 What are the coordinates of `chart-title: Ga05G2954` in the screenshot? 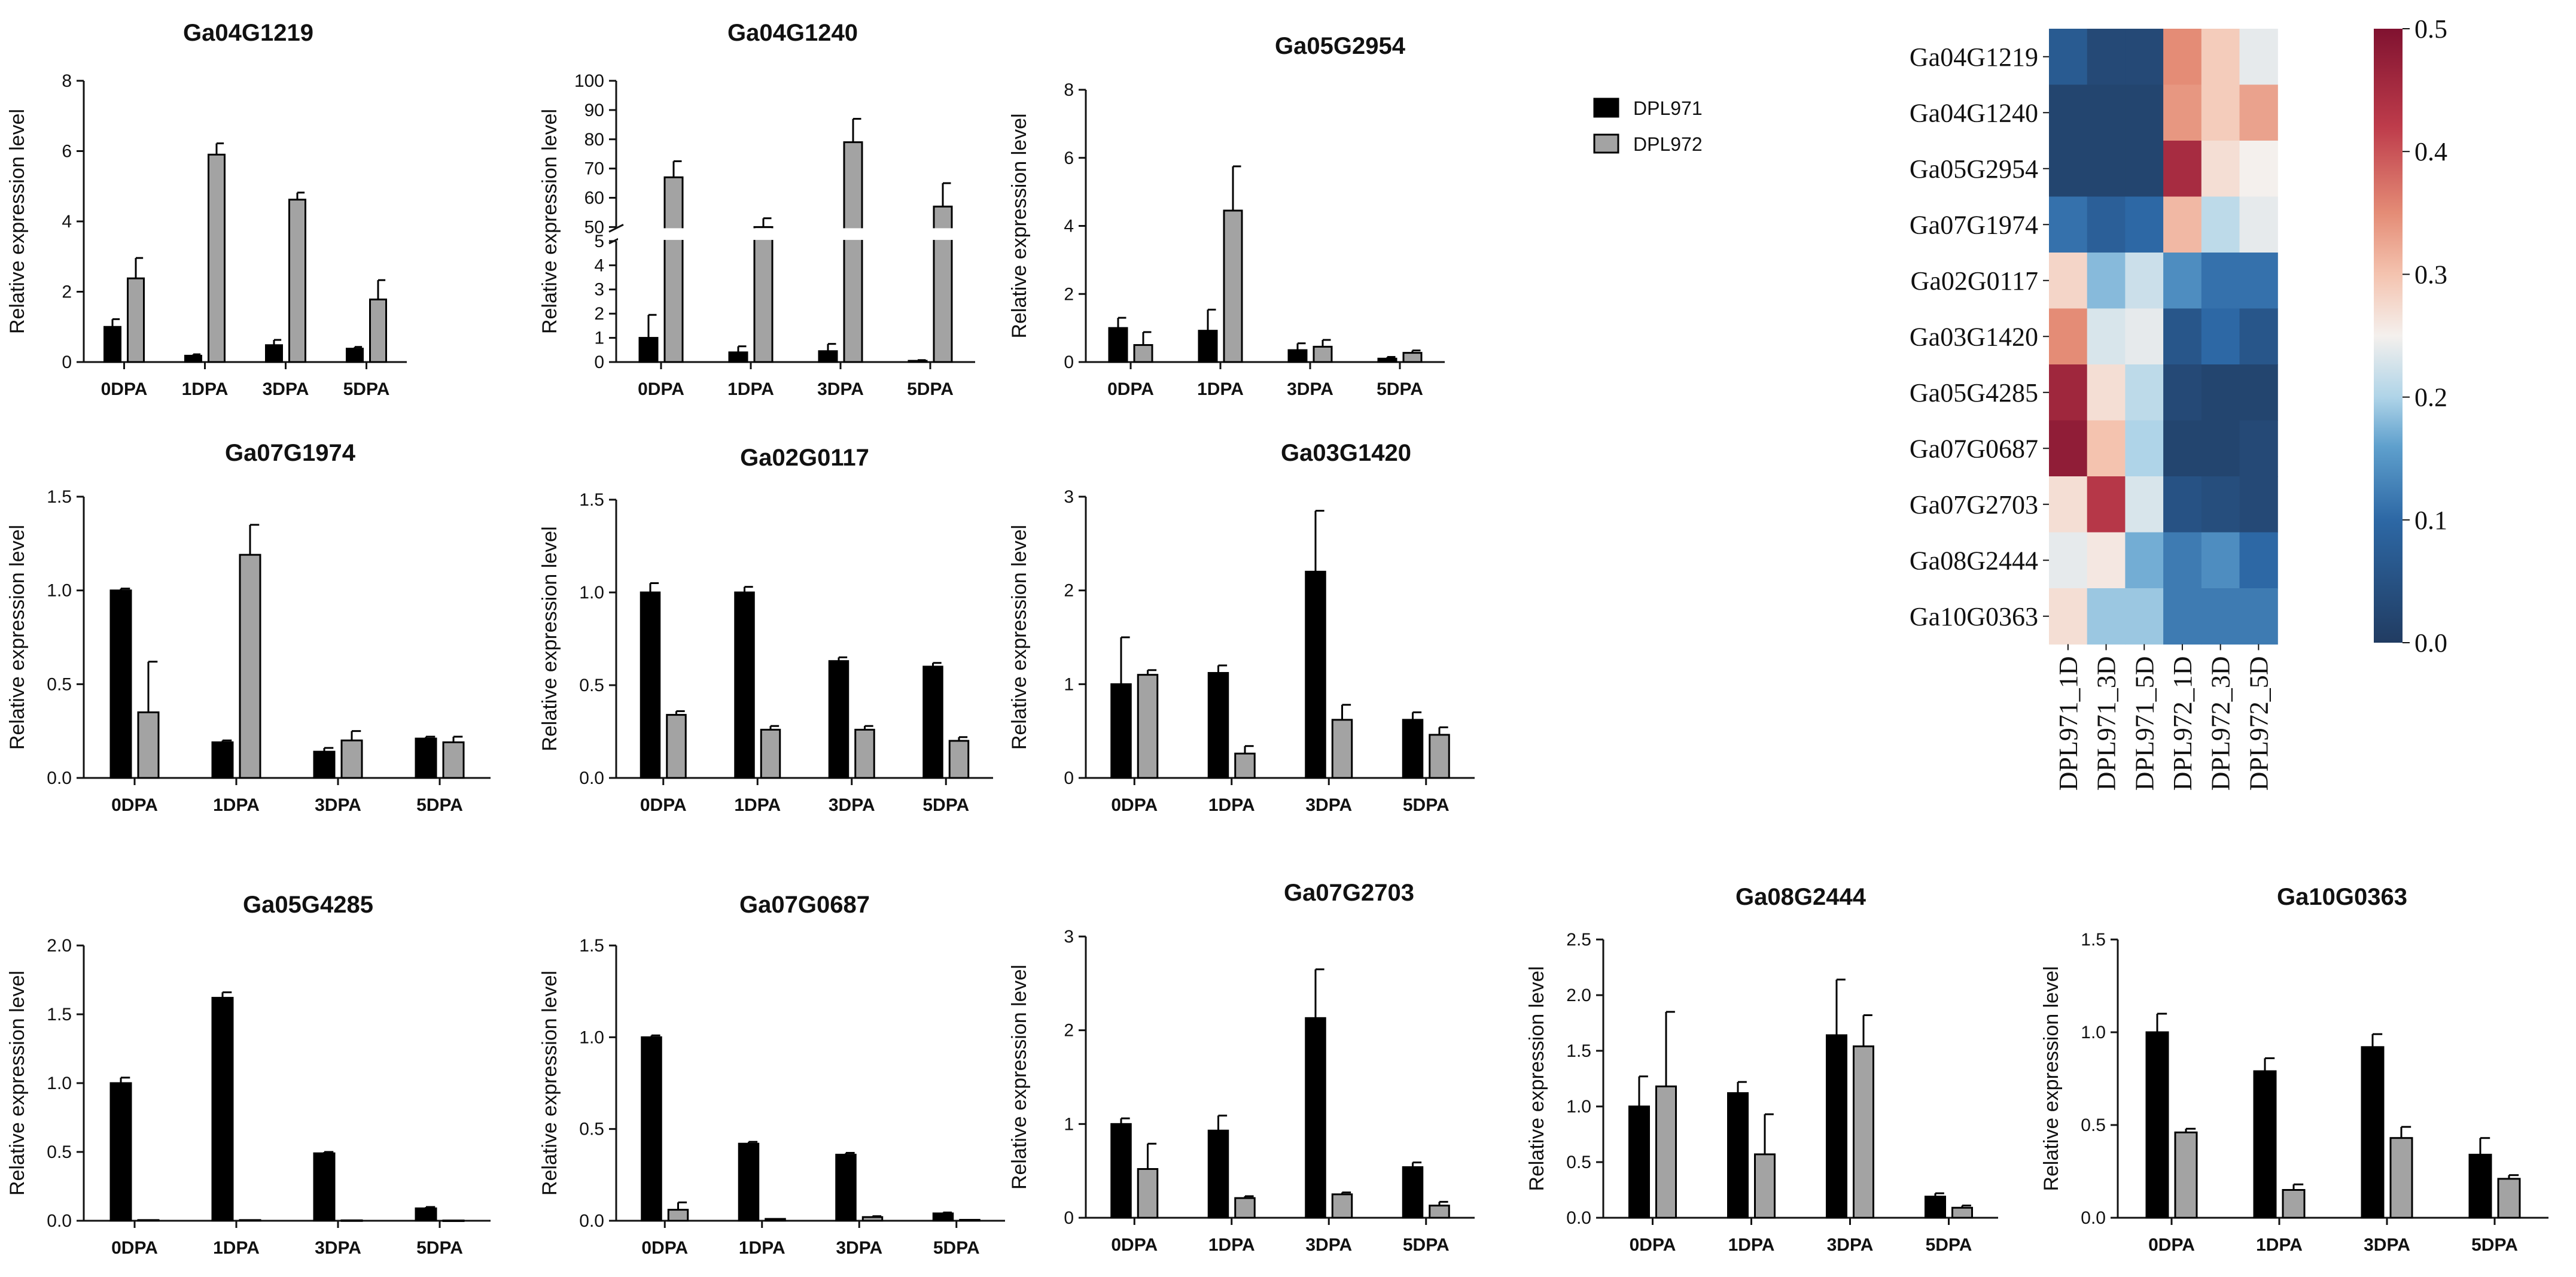 It's located at (1340, 46).